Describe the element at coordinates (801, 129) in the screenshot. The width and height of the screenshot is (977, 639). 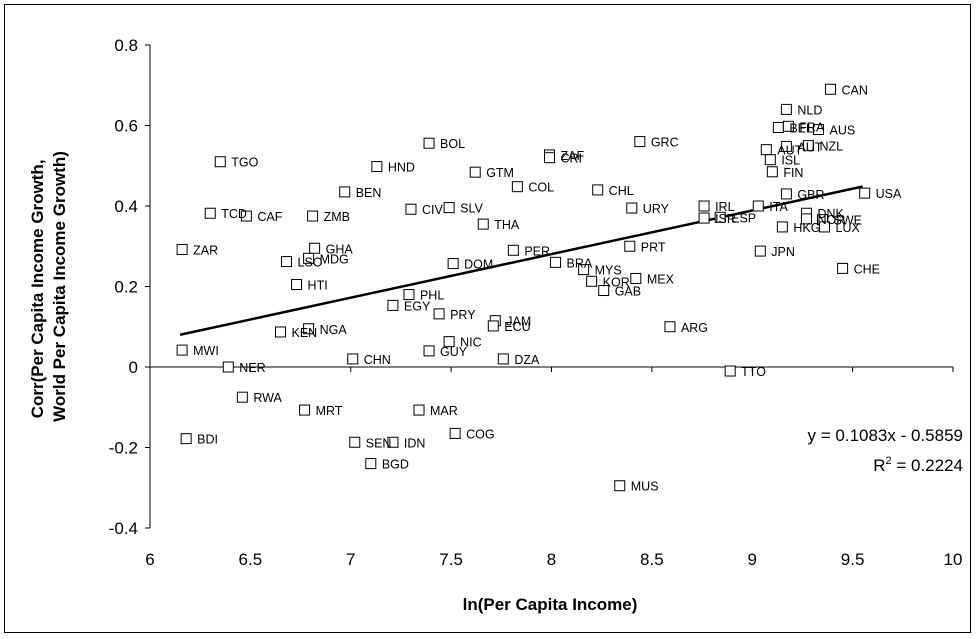
I see `point-label: BEL` at that location.